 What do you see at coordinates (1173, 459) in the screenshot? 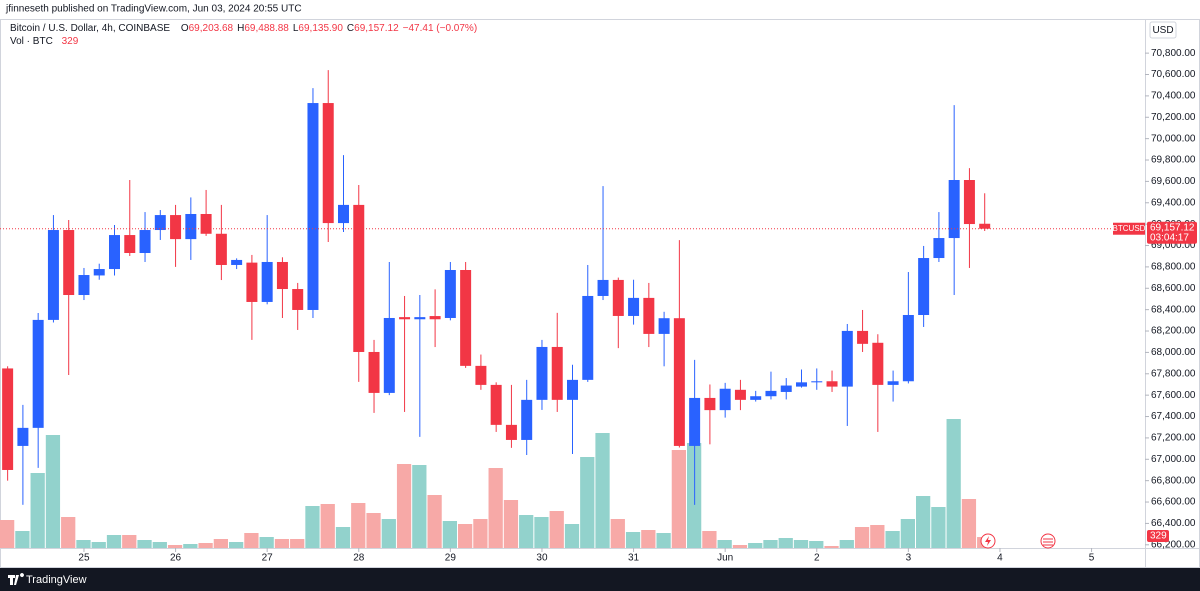
I see `y-tick-label: 67,000.00` at bounding box center [1173, 459].